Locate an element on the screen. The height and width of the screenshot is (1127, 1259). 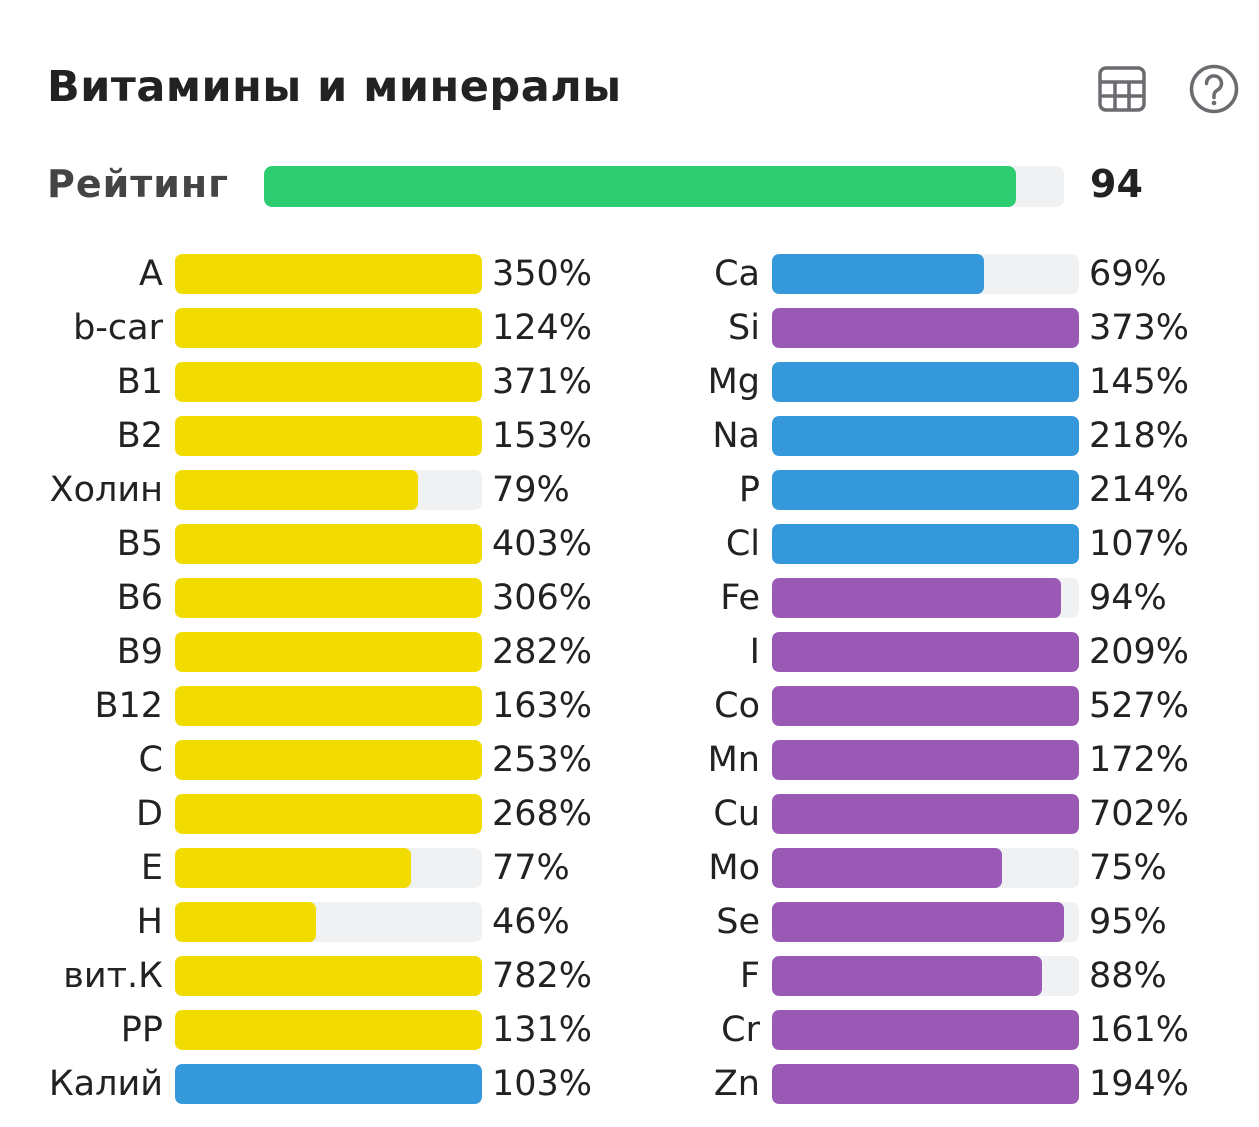
mineral-label: I is located at coordinates (754, 652).